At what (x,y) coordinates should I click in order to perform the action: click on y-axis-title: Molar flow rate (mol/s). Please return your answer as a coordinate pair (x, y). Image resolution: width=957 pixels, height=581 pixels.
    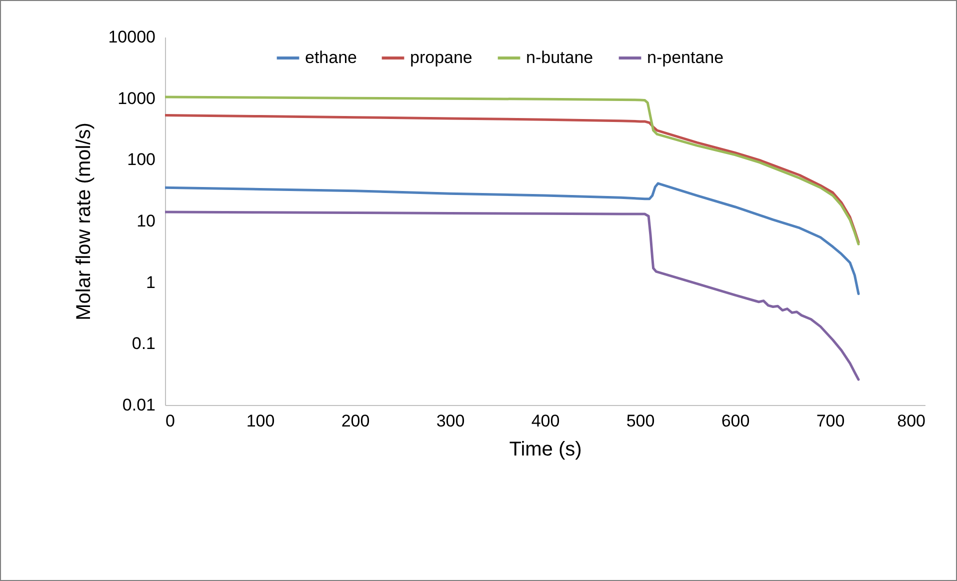
    Looking at the image, I should click on (84, 221).